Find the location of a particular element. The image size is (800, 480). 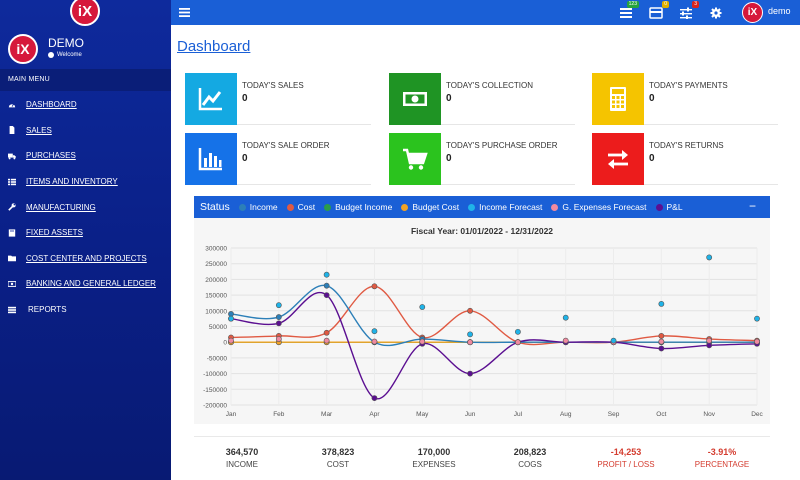

sliders-icon is located at coordinates (686, 13).